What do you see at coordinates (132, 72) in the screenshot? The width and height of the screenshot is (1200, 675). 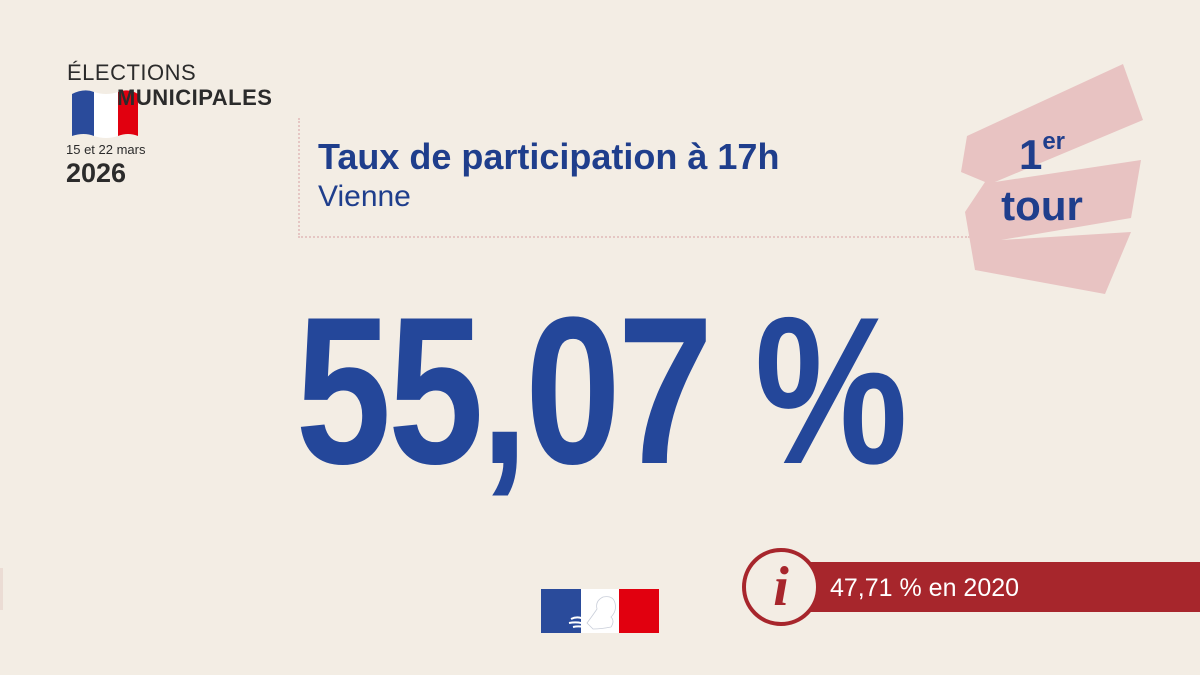 I see `logo-line1: ÉLECTIONS` at bounding box center [132, 72].